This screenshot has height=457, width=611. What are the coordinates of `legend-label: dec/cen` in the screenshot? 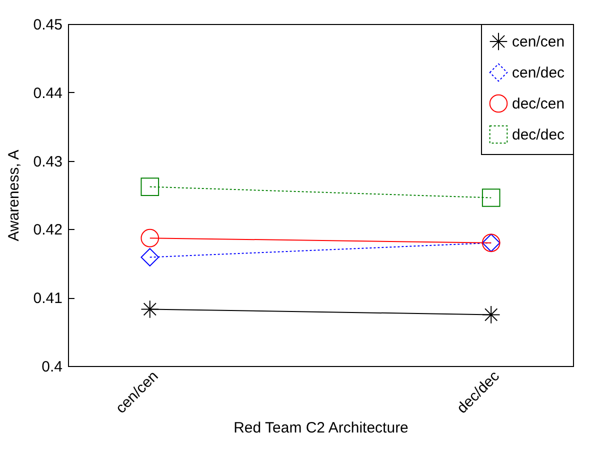 It's located at (538, 104).